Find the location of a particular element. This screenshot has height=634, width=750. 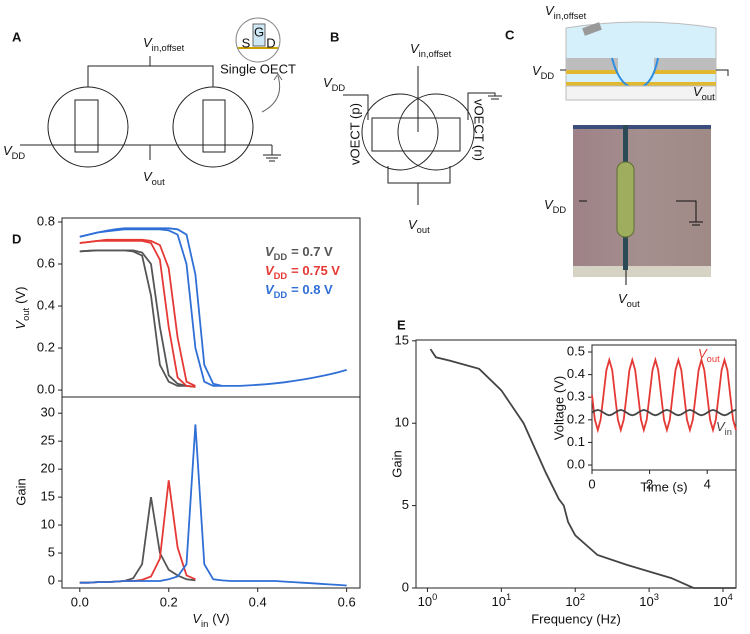

y-tick-label: 0.5 is located at coordinates (576, 350).